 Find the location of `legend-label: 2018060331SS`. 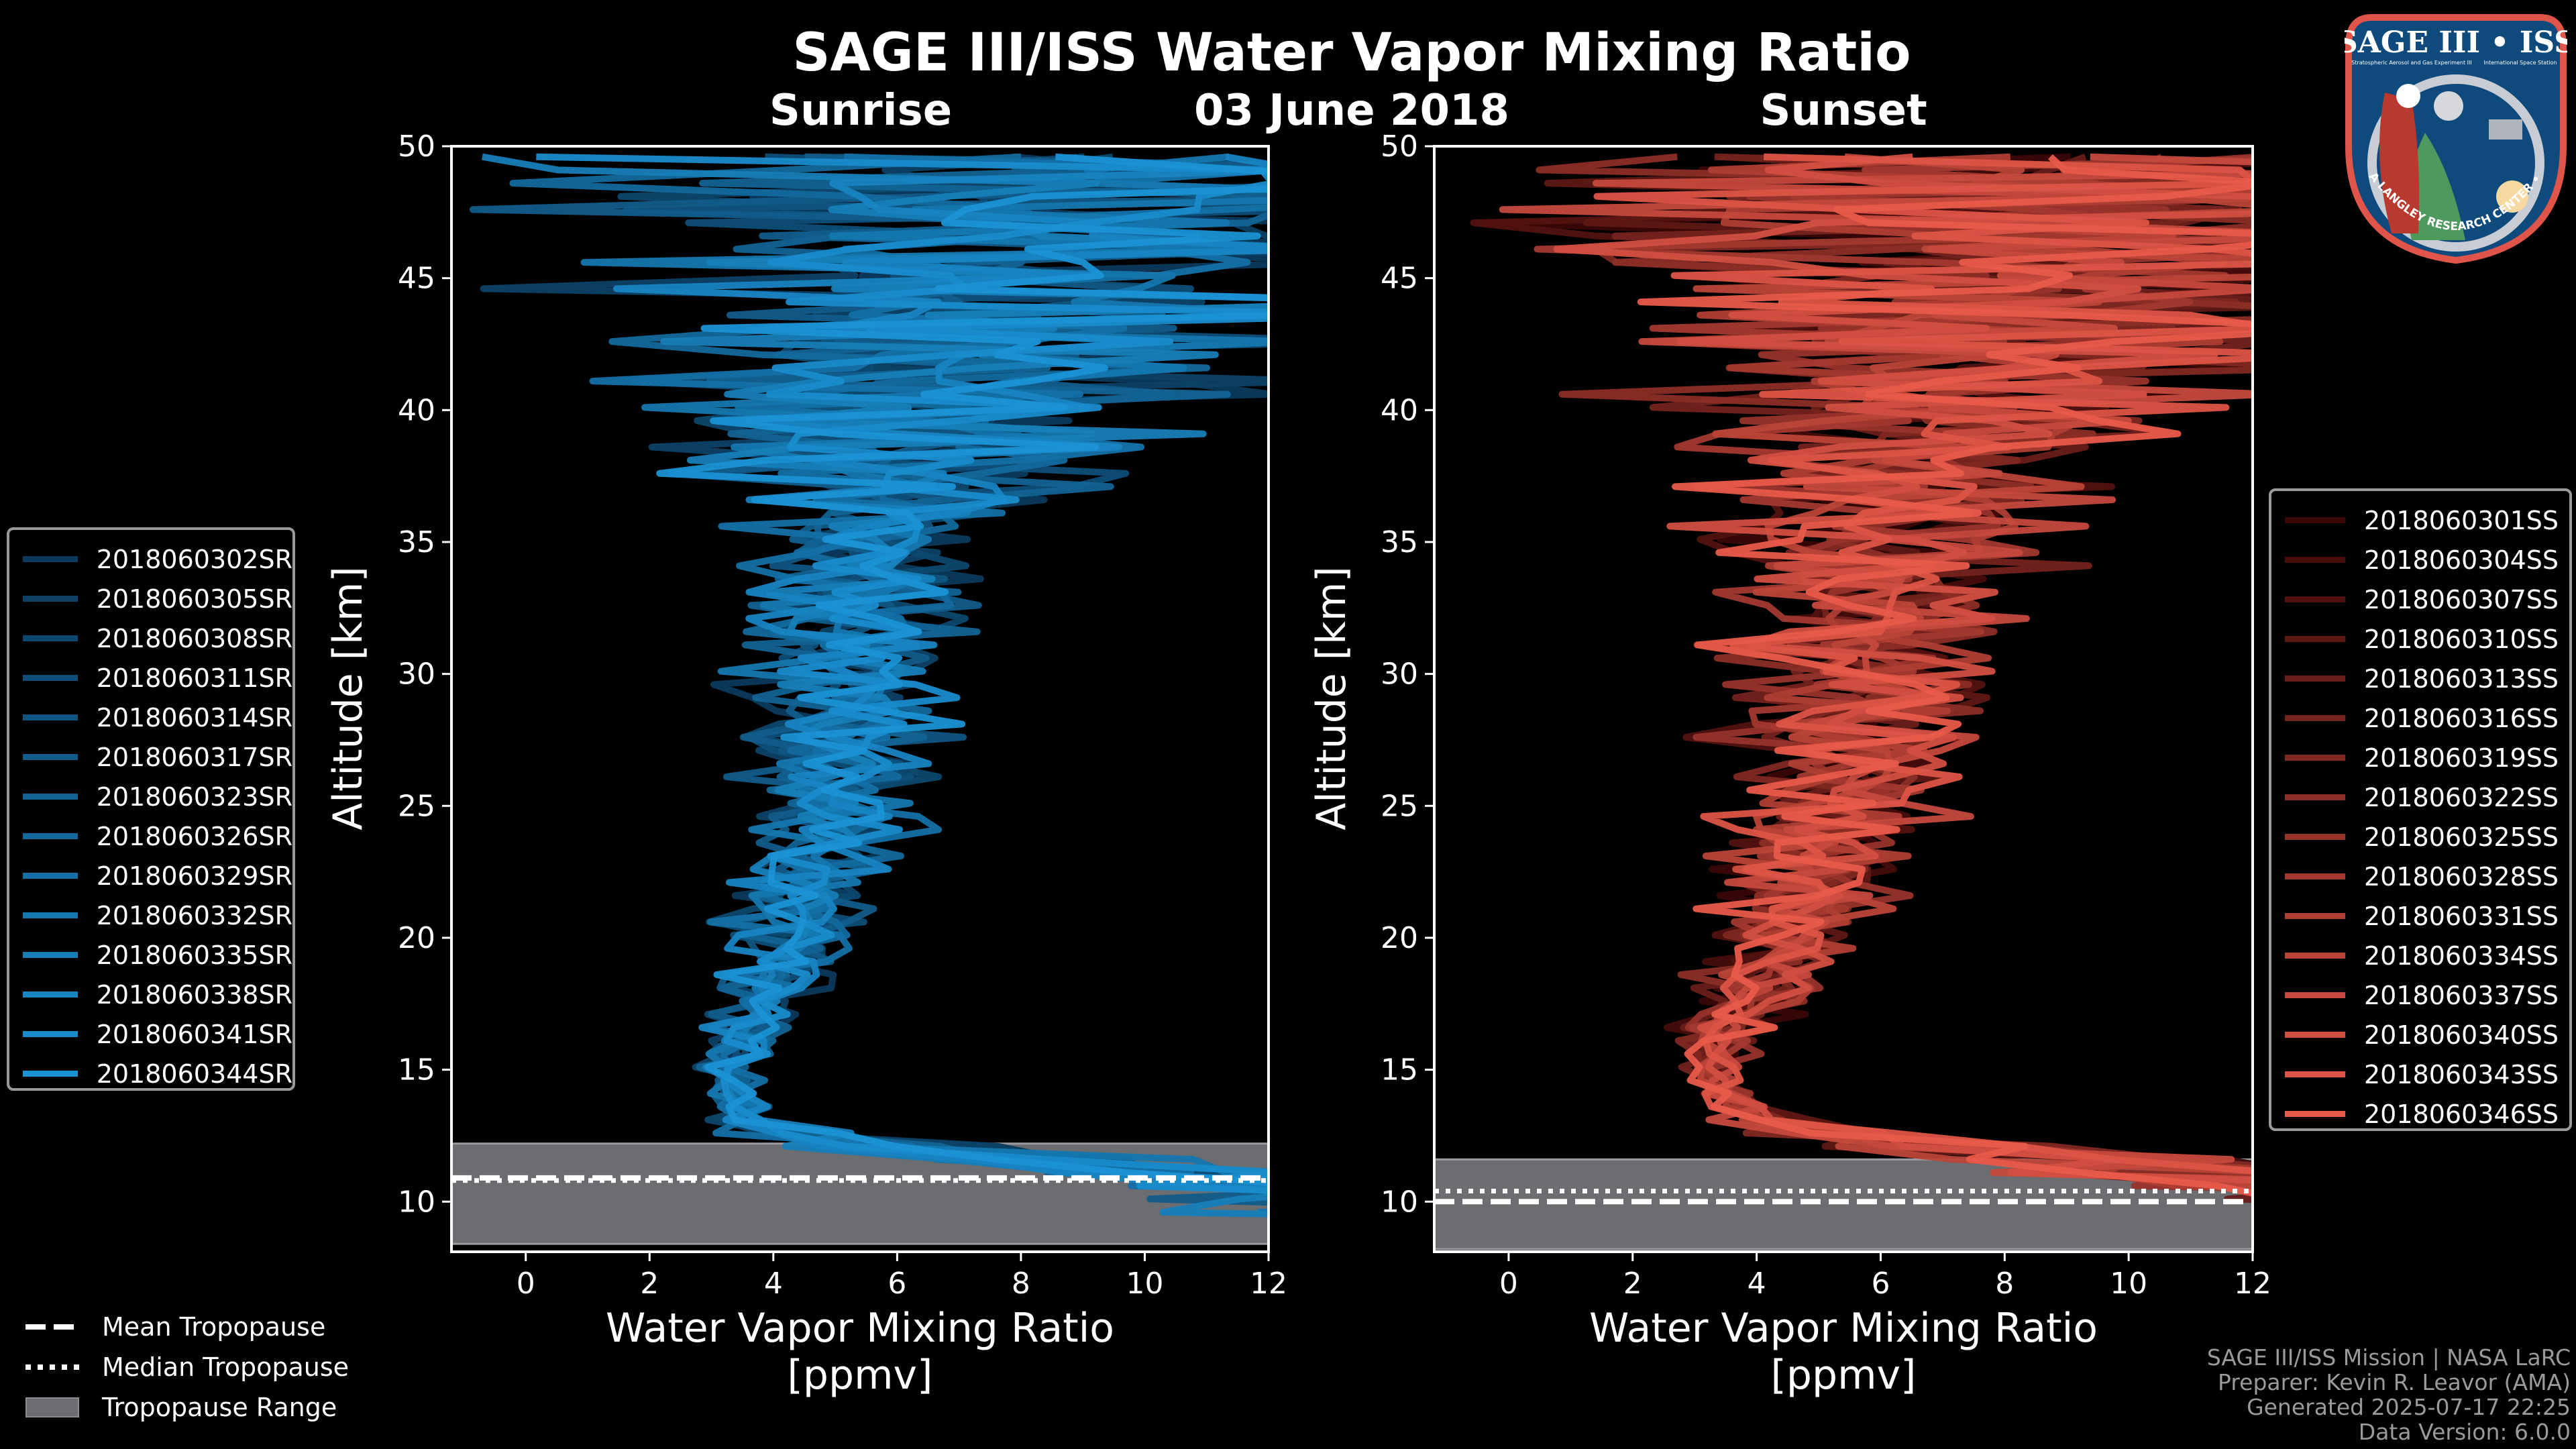

legend-label: 2018060331SS is located at coordinates (2461, 916).